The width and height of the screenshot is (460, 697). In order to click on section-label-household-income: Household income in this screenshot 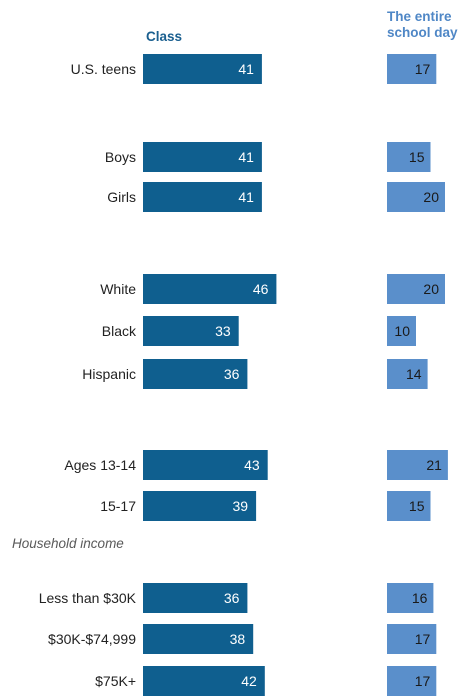, I will do `click(68, 543)`.